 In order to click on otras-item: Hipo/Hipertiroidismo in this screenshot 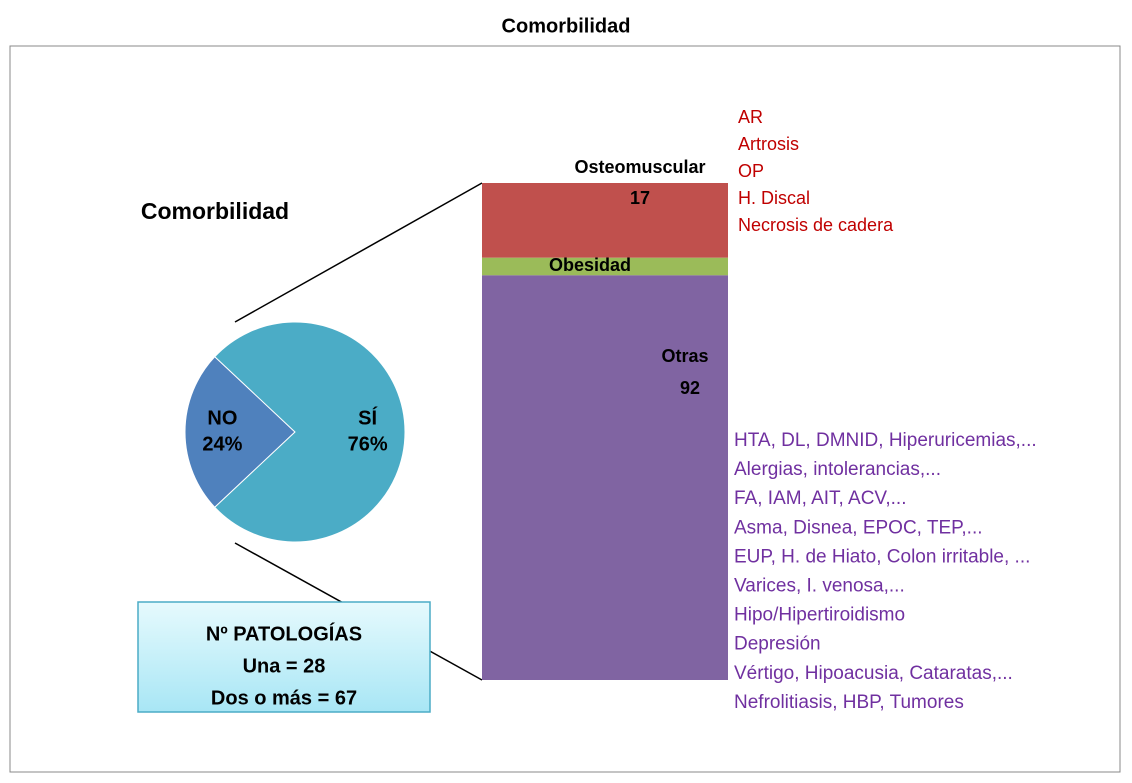, I will do `click(819, 615)`.